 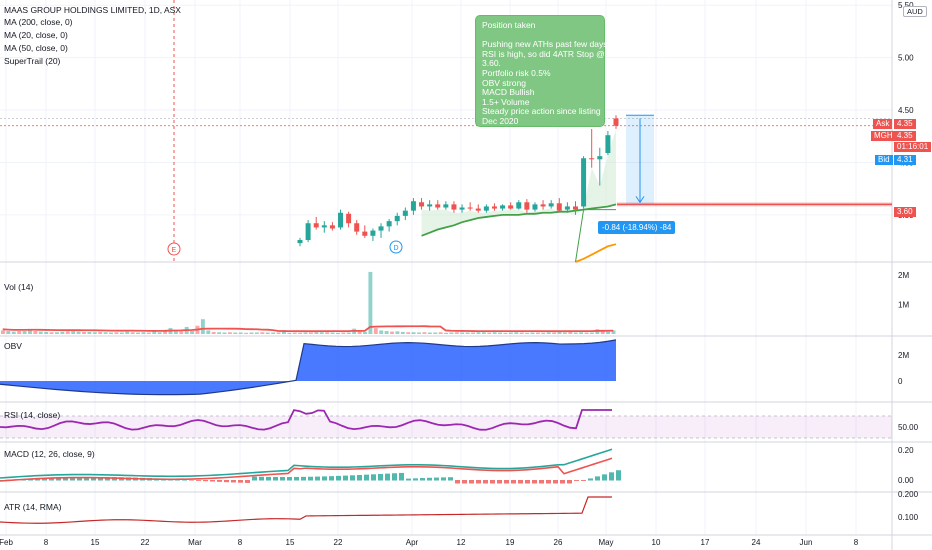 What do you see at coordinates (32, 61) in the screenshot?
I see `legend-supertrail: SuperTrail (20)` at bounding box center [32, 61].